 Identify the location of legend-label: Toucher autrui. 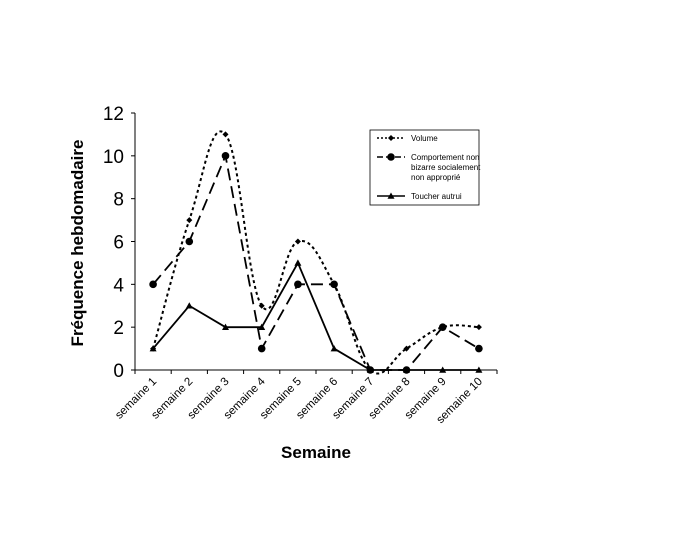
(436, 196).